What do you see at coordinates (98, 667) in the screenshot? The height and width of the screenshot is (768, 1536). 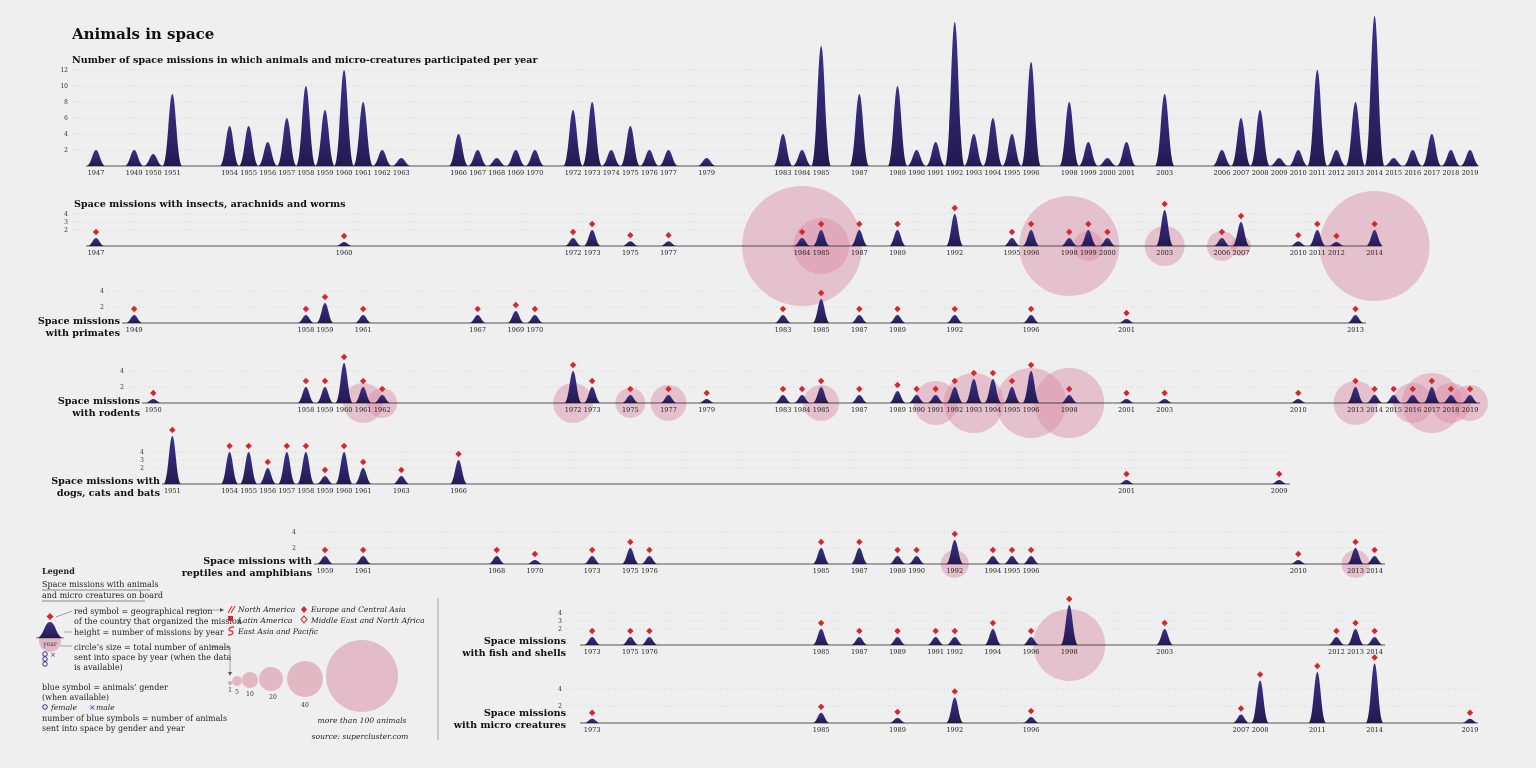 I see `legend-circle-3: is available)` at bounding box center [98, 667].